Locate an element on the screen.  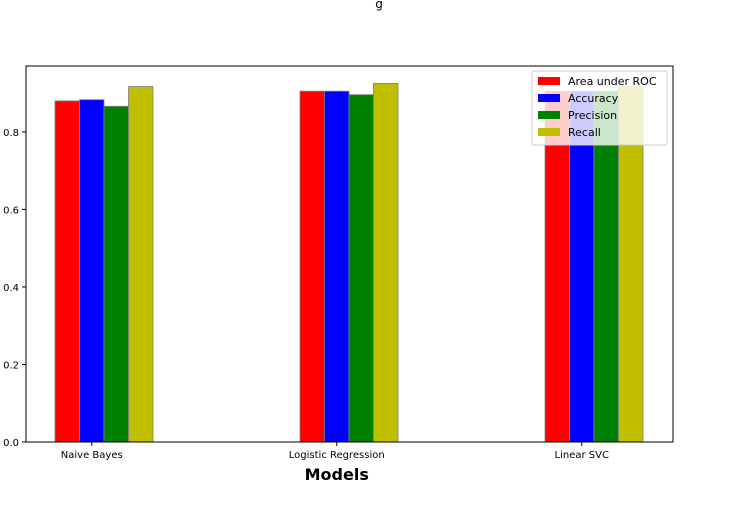
y-tick-label: 0.0 is located at coordinates (11, 443).